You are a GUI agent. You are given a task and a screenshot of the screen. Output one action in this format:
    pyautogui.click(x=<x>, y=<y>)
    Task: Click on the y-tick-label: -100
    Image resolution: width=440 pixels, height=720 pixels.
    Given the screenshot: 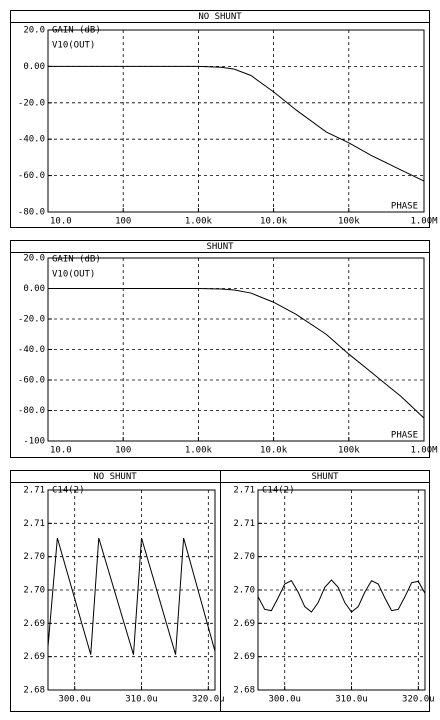 What is the action you would take?
    pyautogui.click(x=34, y=442)
    